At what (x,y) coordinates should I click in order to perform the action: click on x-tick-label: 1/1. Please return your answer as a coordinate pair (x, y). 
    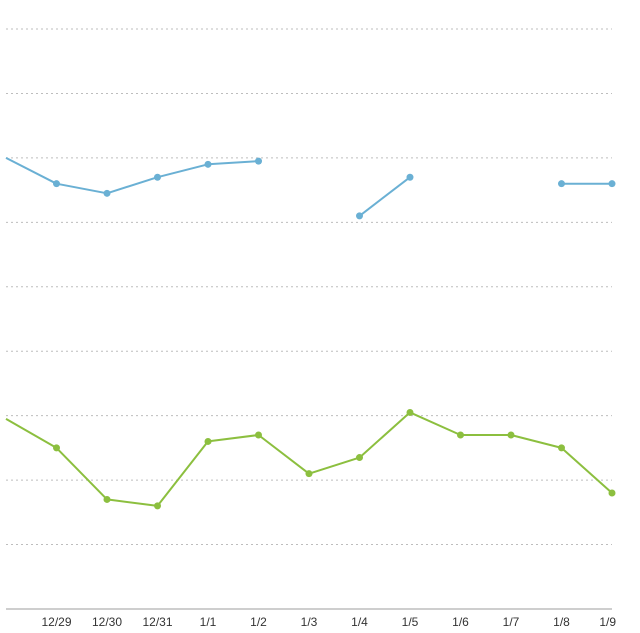
    Looking at the image, I should click on (208, 622).